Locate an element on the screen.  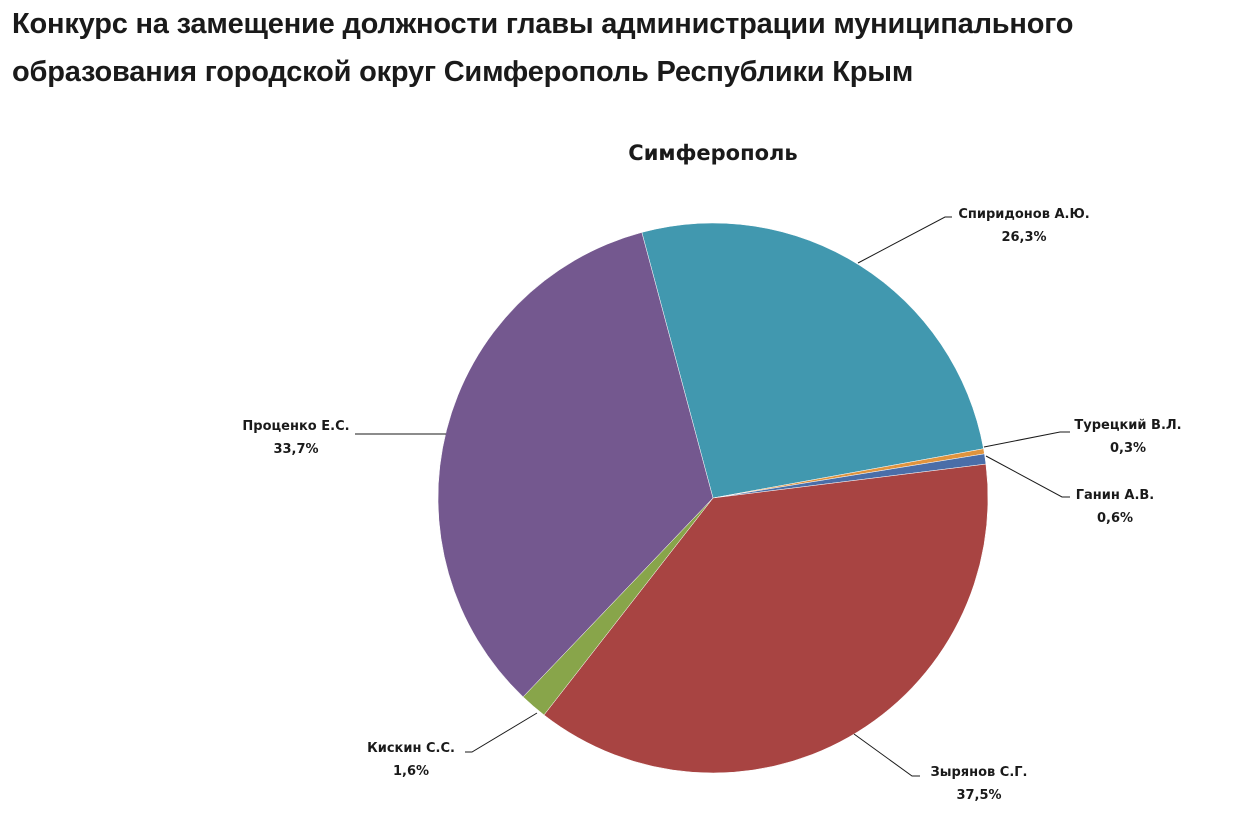
slice-value-label: 1,6% is located at coordinates (411, 771).